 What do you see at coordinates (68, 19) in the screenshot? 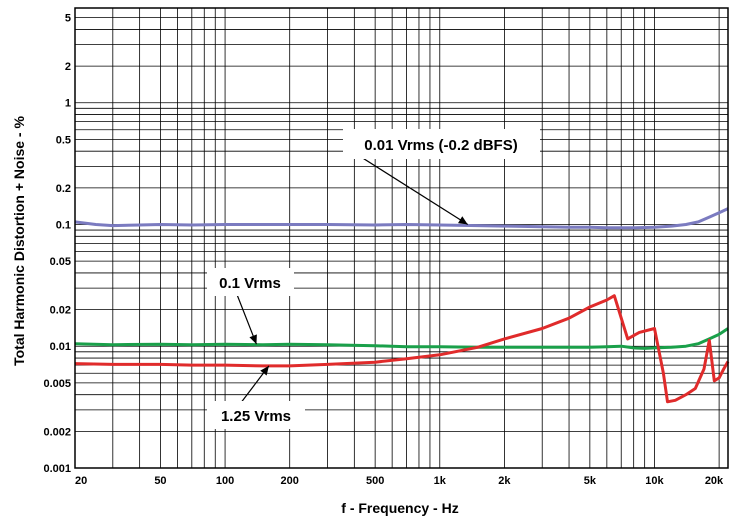
I see `y-tick-label: 5` at bounding box center [68, 19].